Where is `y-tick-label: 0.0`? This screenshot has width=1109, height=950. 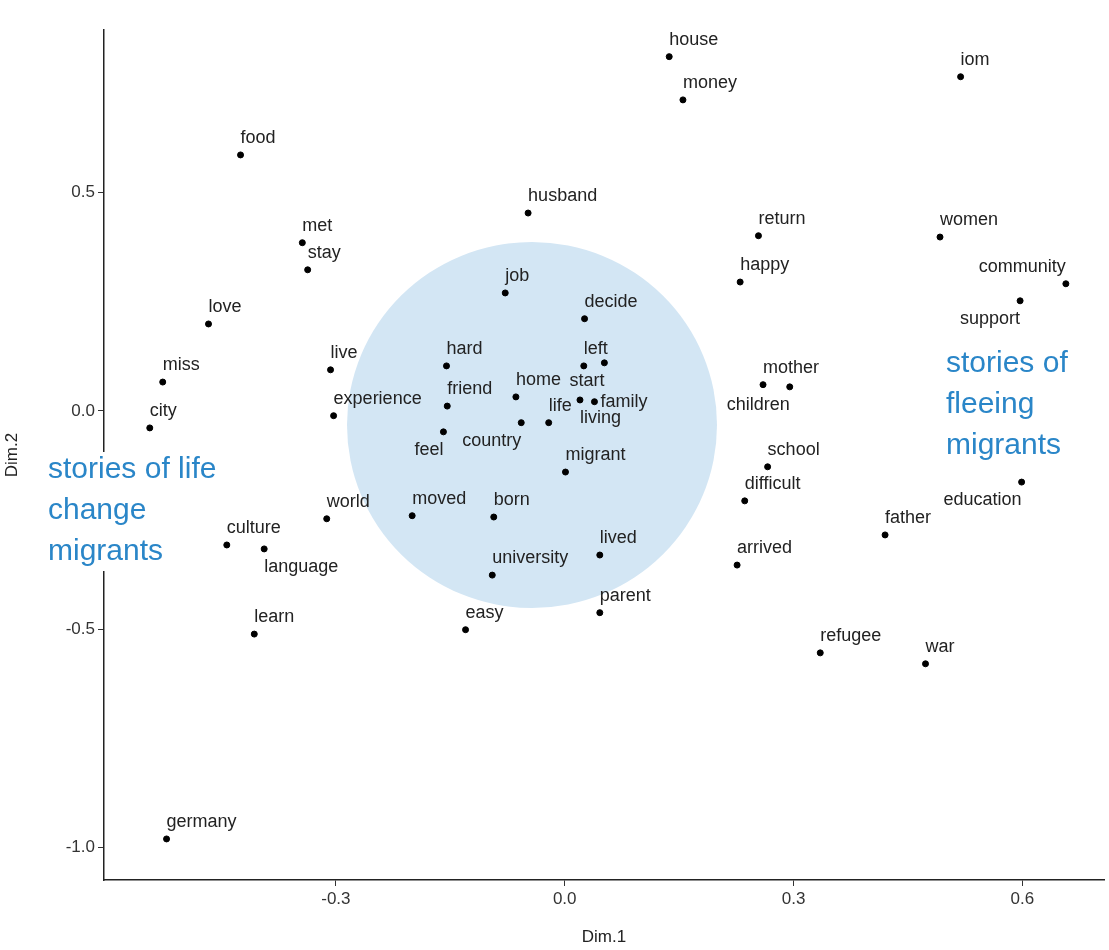 y-tick-label: 0.0 is located at coordinates (83, 410).